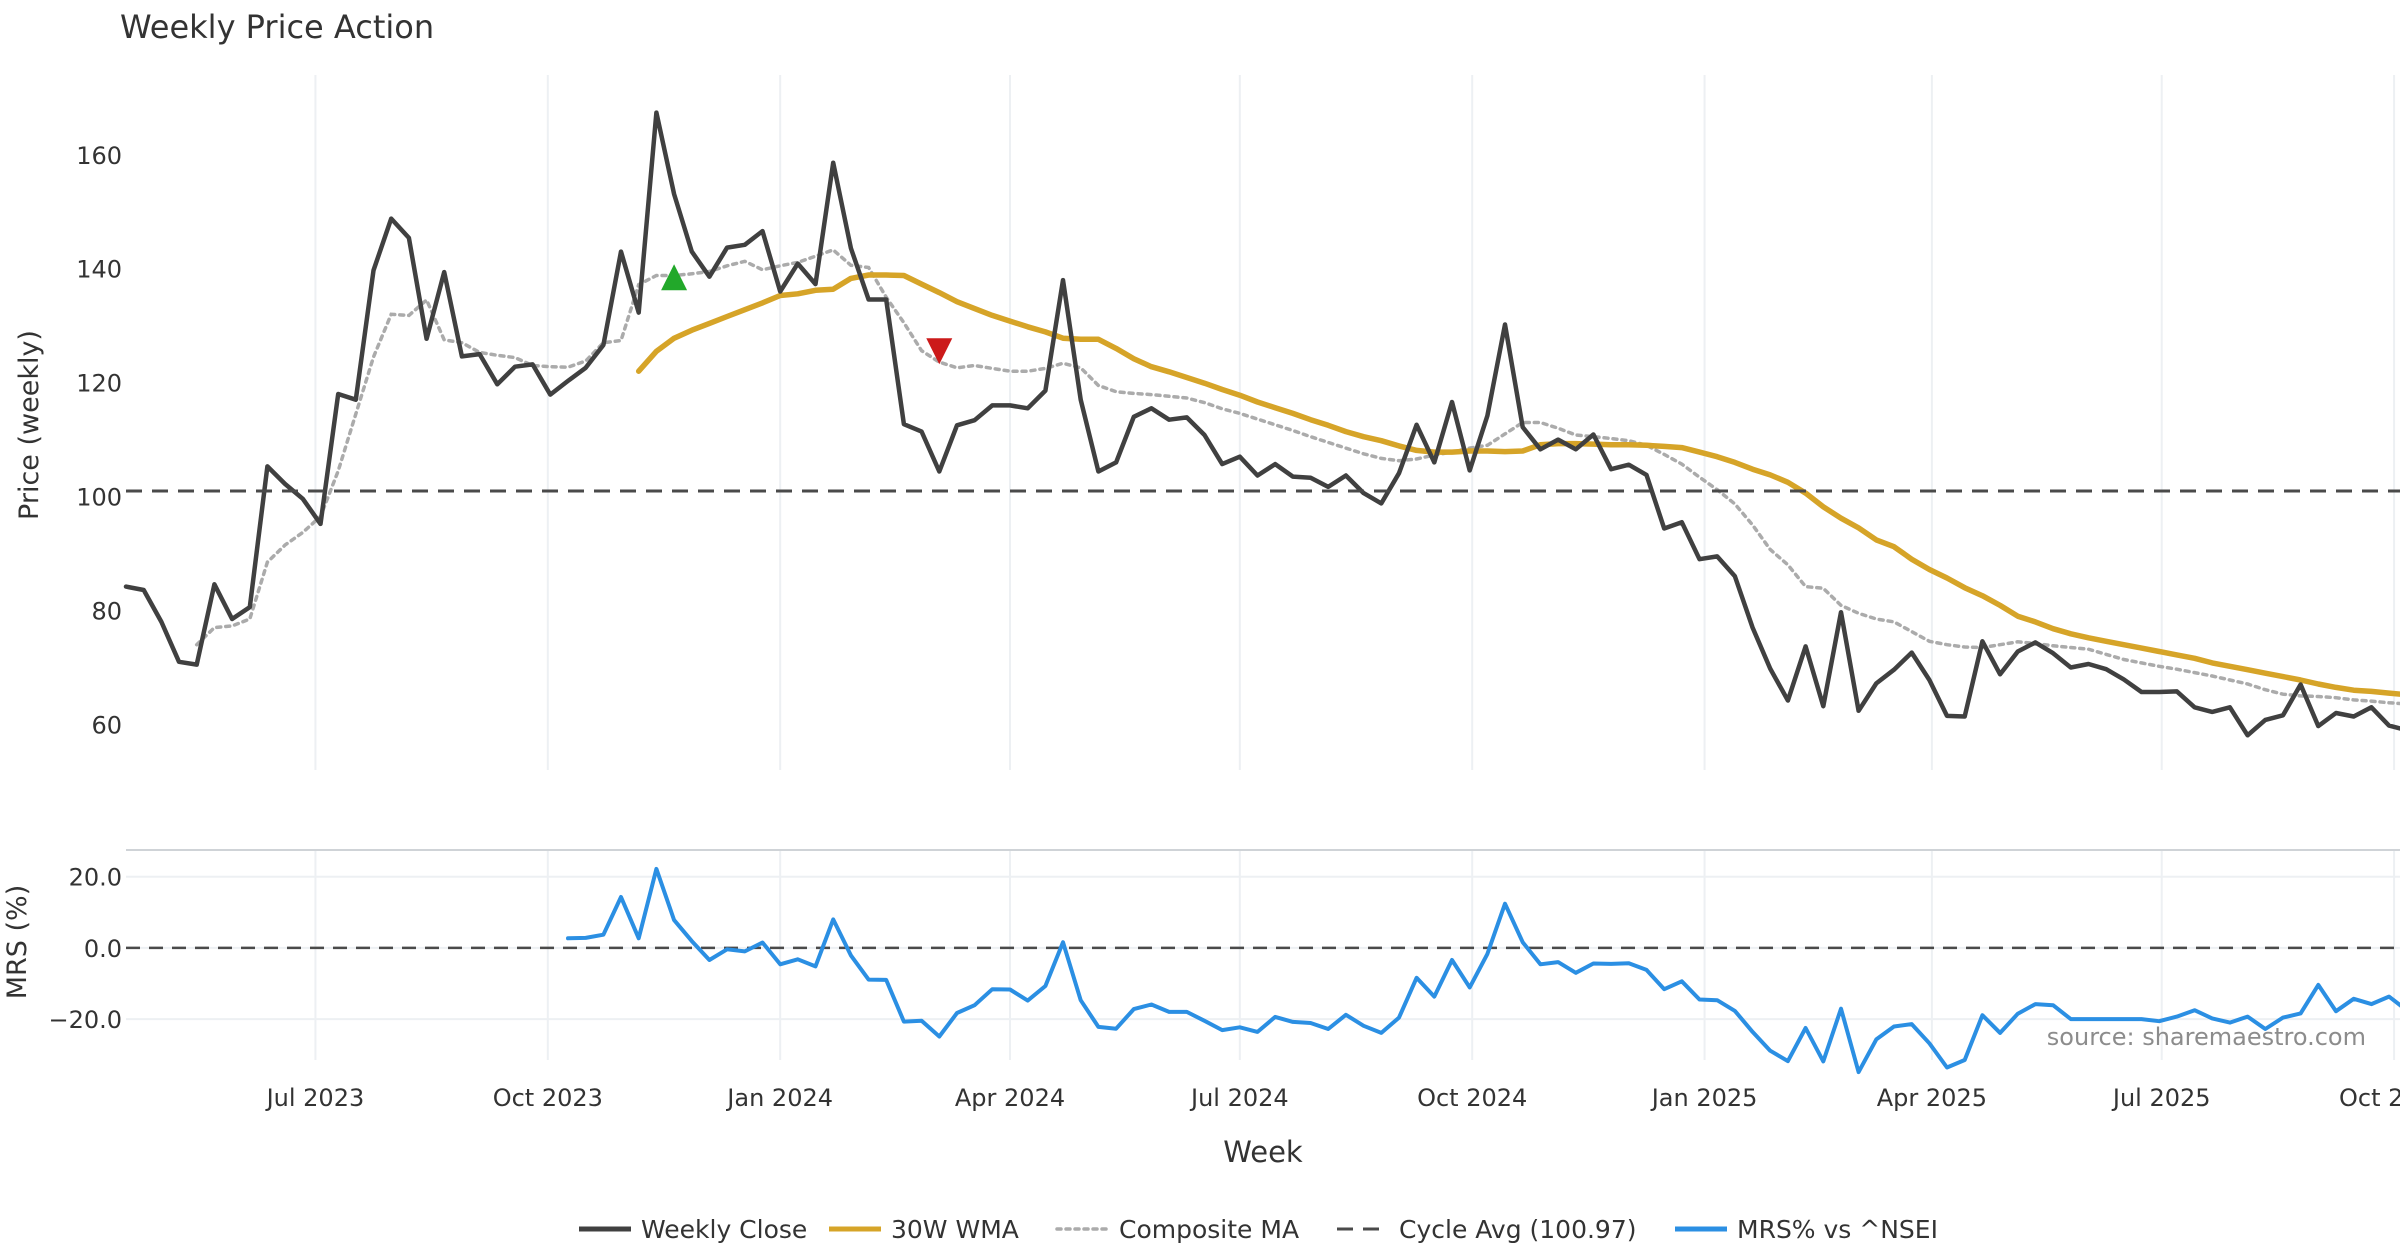 This screenshot has height=1260, width=2400. I want to click on x-tick-label: Oct 2025, so click(2369, 1098).